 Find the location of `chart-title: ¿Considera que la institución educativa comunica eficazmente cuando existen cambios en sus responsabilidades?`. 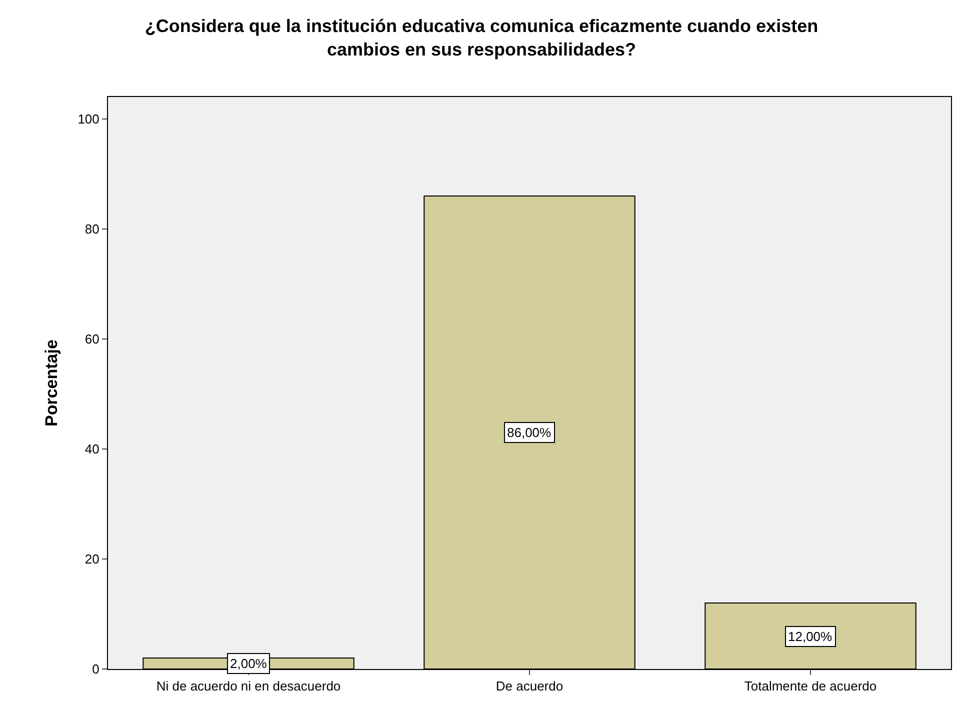

chart-title: ¿Considera que la institución educativa comunica eficazmente cuando existen cambios en sus responsabilidades? is located at coordinates (481, 38).